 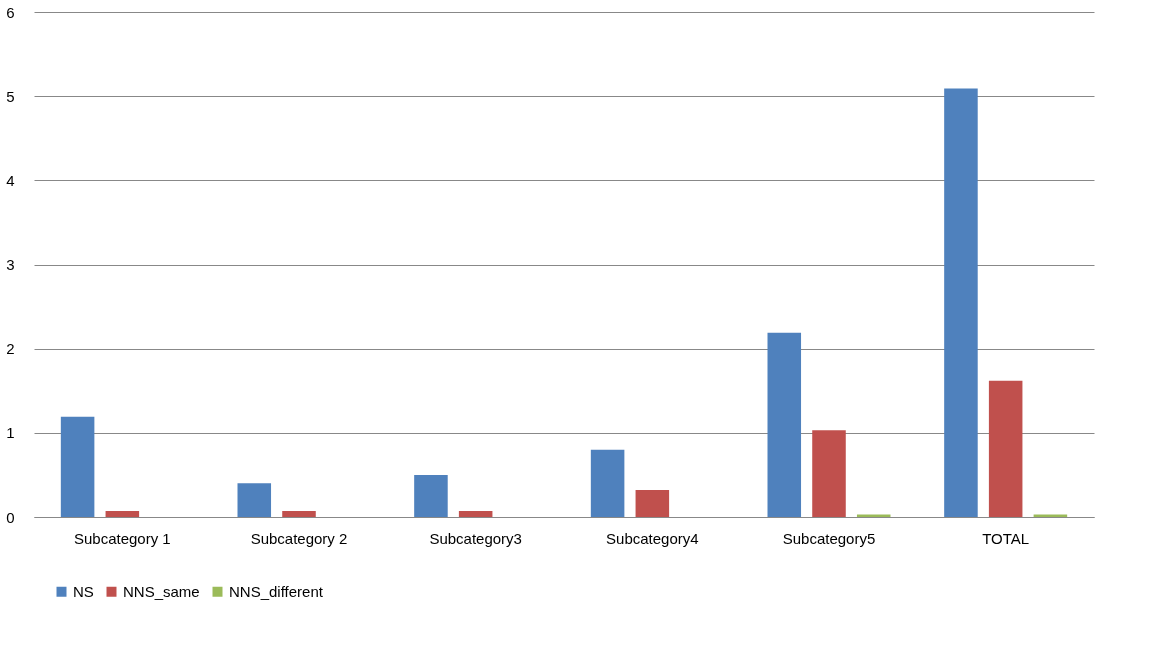 I want to click on y-tick-label: 1, so click(x=10, y=433).